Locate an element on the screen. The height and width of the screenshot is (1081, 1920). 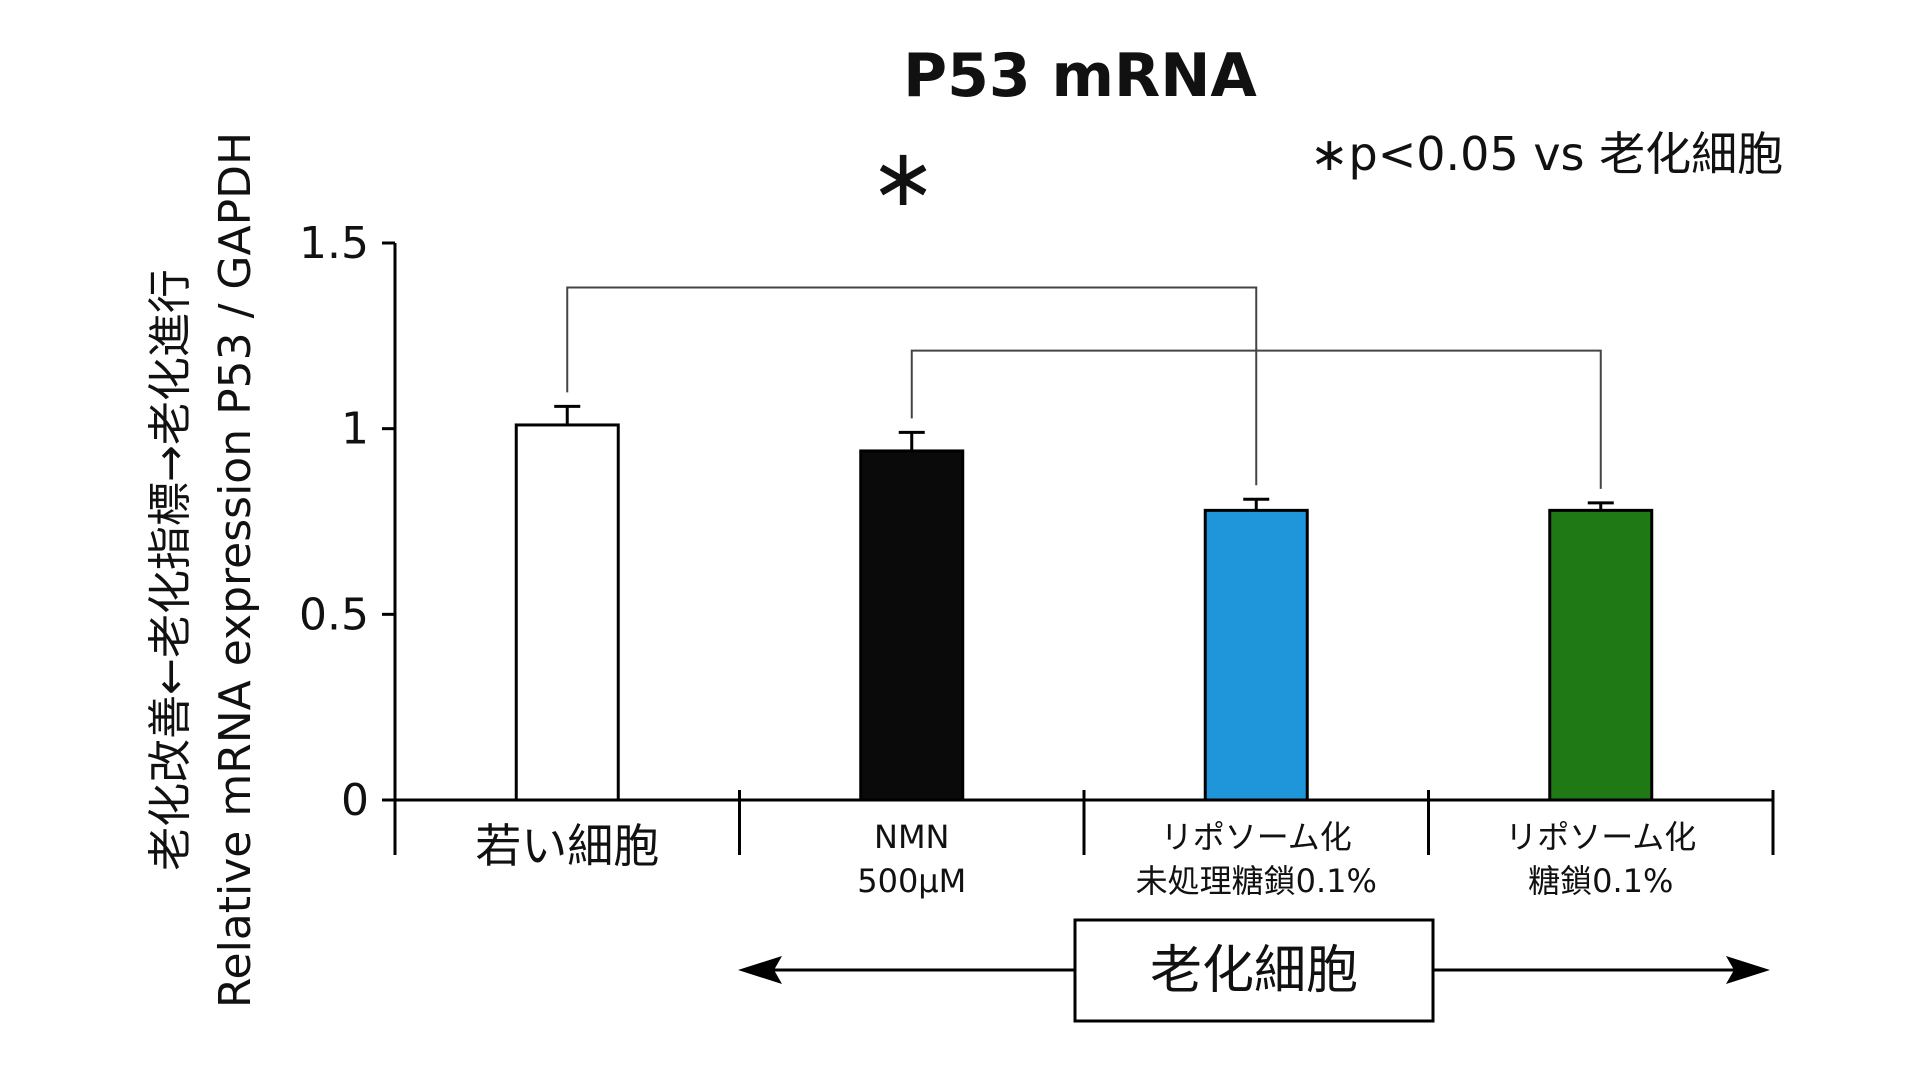
x-category-label: 未処理糖鎖0.1% is located at coordinates (1256, 881).